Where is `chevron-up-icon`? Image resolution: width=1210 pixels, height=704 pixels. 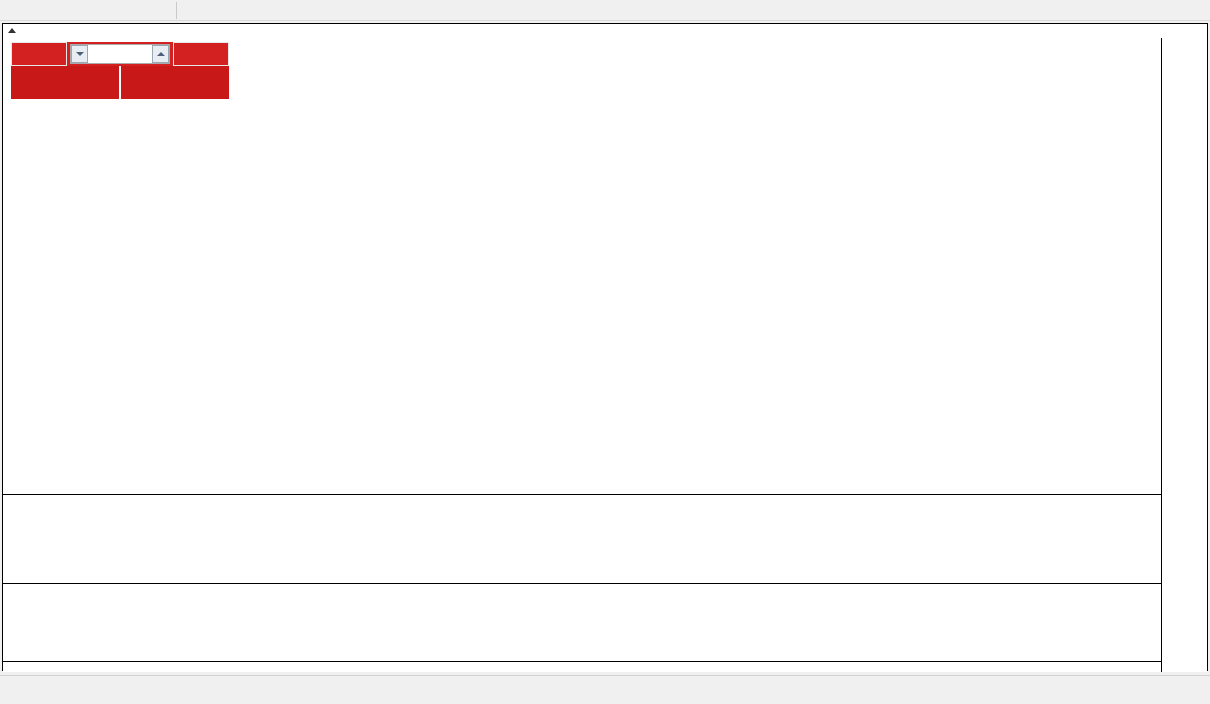 chevron-up-icon is located at coordinates (160, 54).